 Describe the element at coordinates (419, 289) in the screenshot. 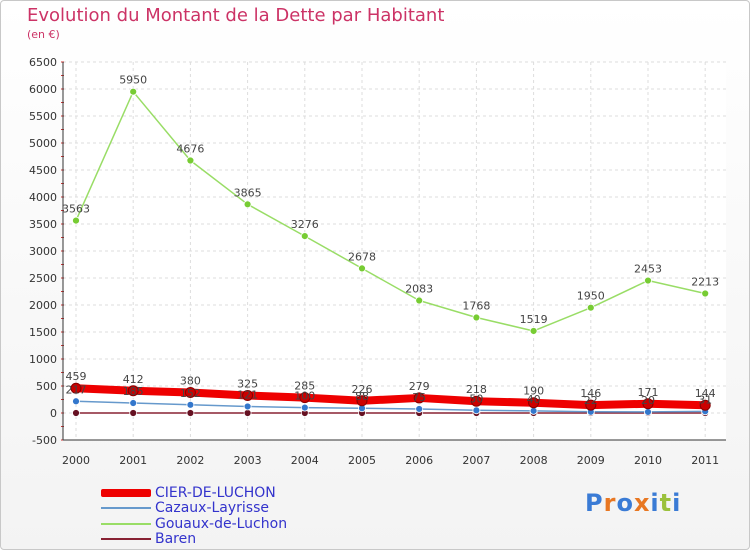

I see `data-label: 2083` at that location.